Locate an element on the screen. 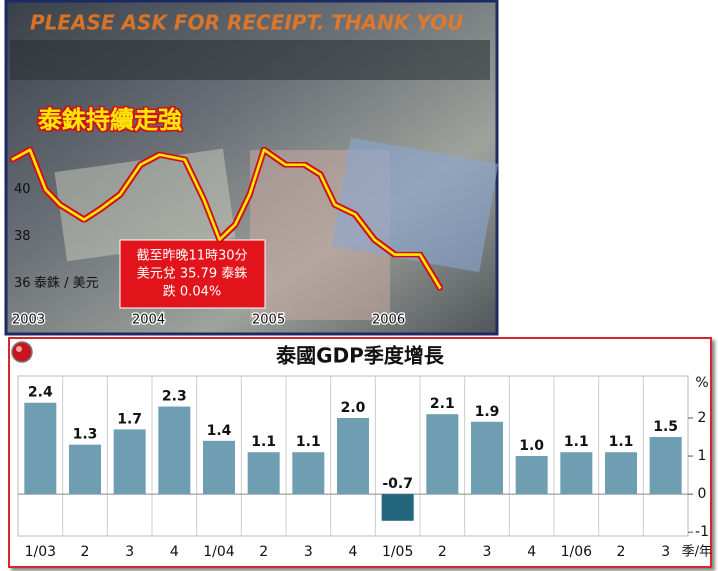 The height and width of the screenshot is (571, 718). value-label: 2.4 is located at coordinates (40, 393).